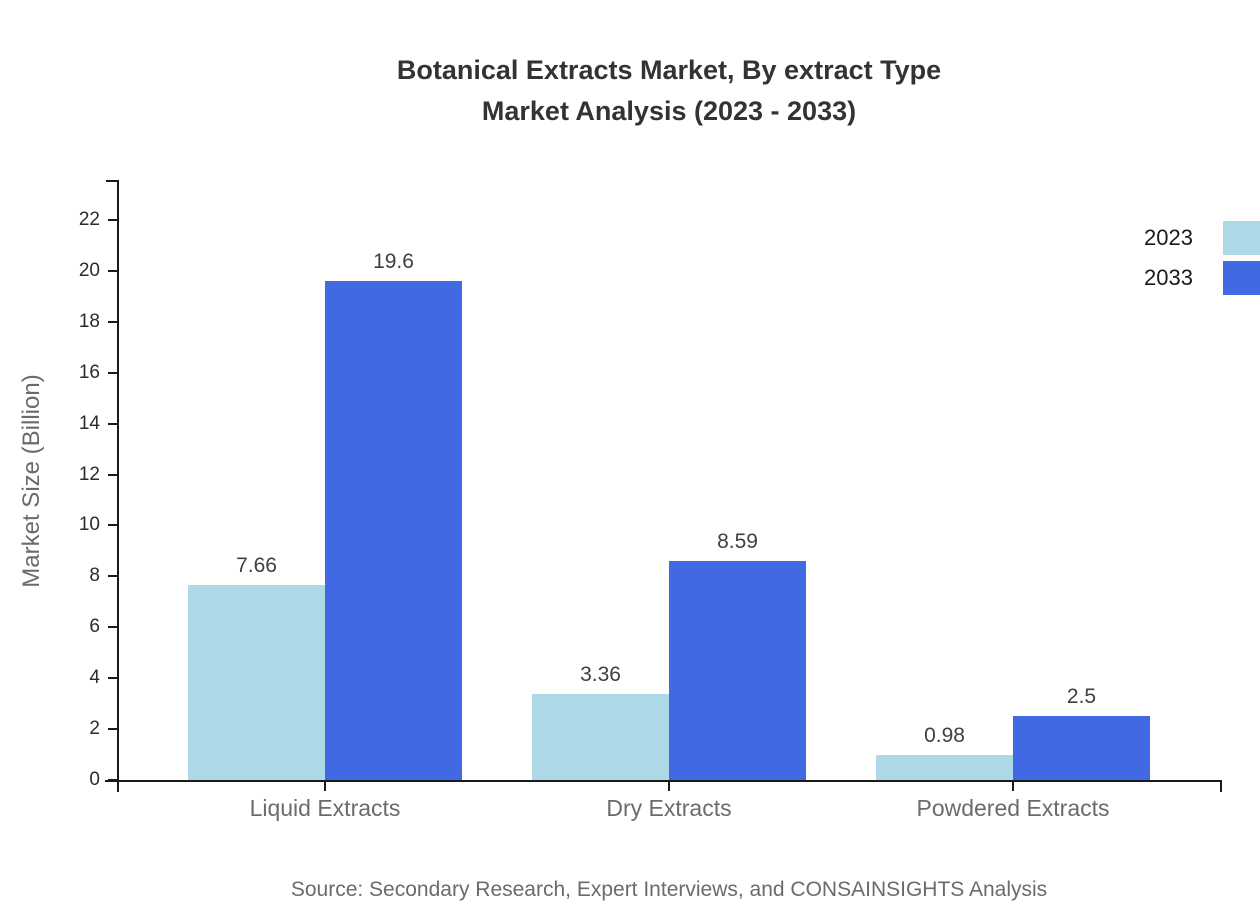 This screenshot has height=920, width=1260. I want to click on y-tick-label: 6, so click(94, 627).